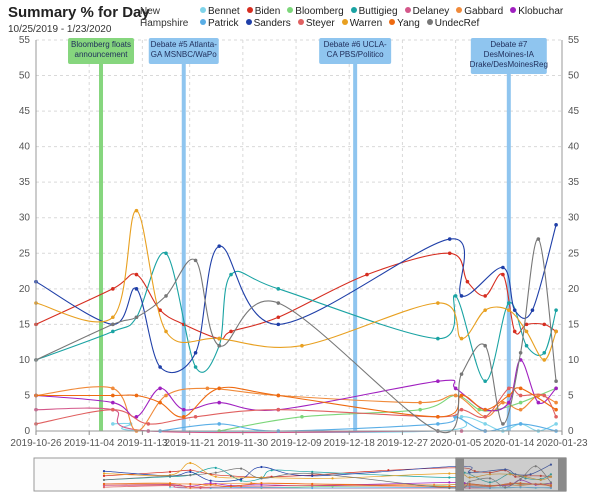 The width and height of the screenshot is (600, 495). What do you see at coordinates (361, 24) in the screenshot?
I see `legend-item-warren: Warren` at bounding box center [361, 24].